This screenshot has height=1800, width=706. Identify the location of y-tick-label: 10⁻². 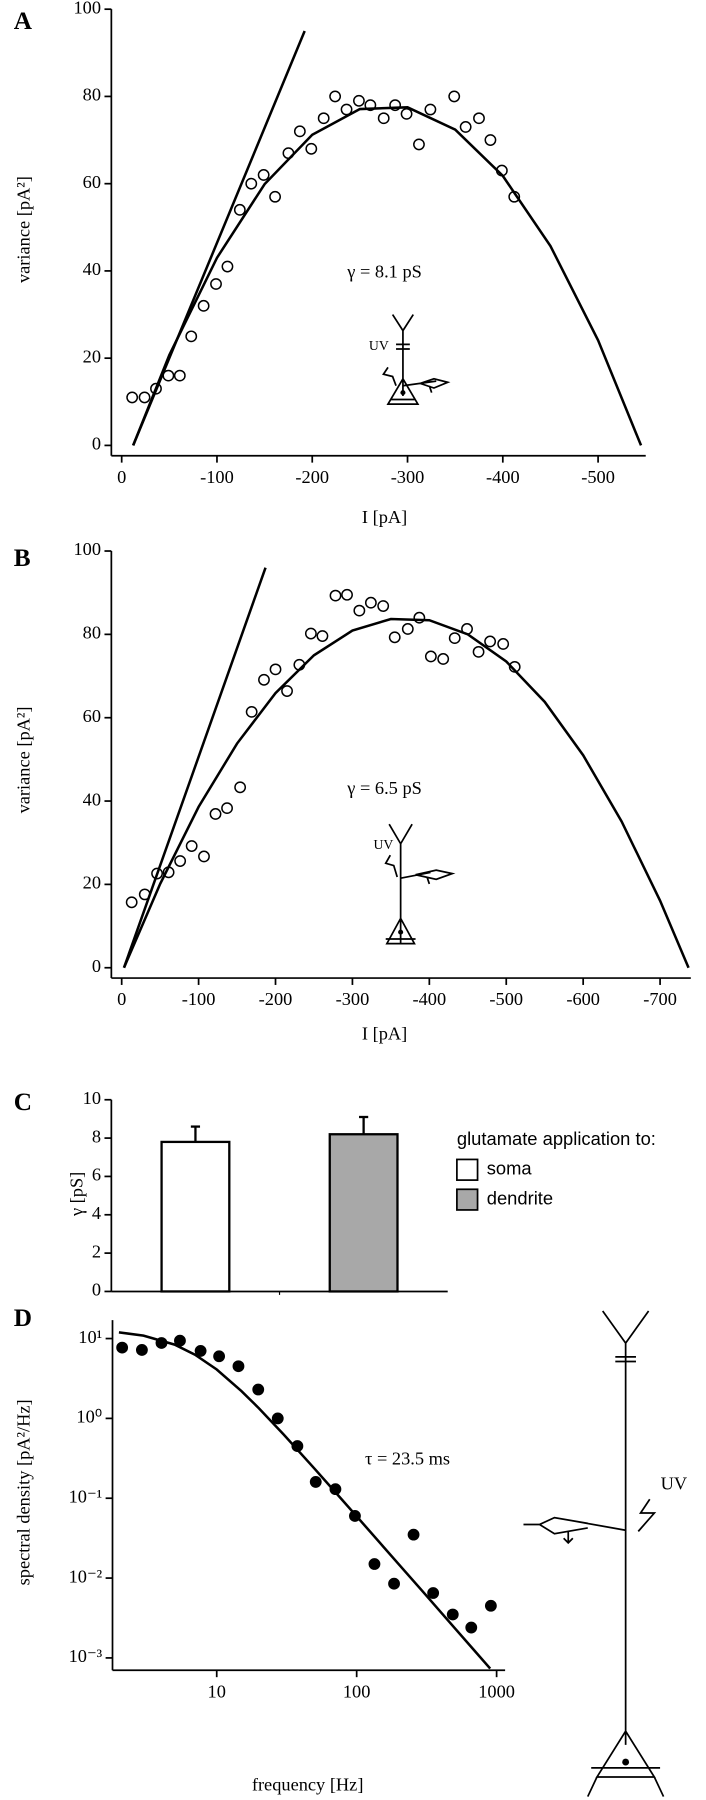
(86, 1576).